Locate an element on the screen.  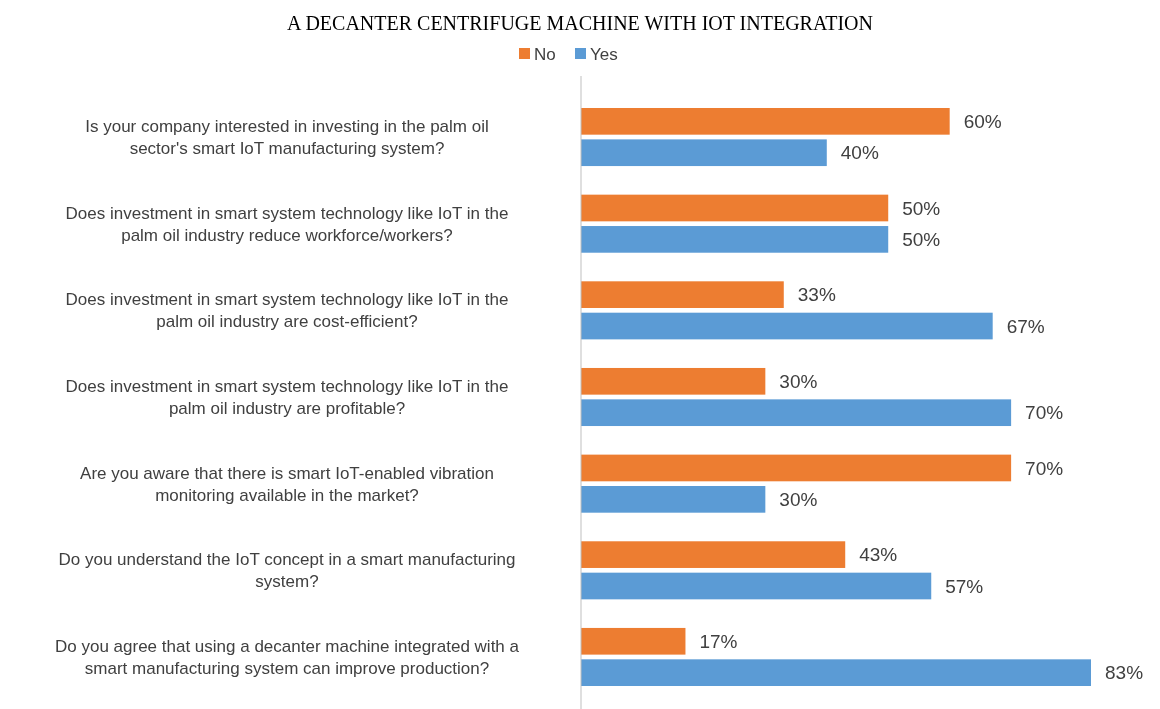
data-label: 83% is located at coordinates (1124, 673).